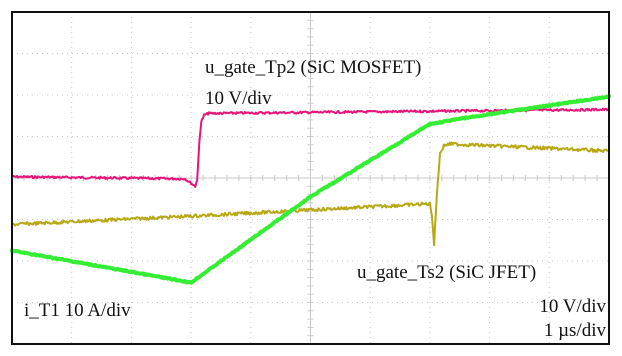 This screenshot has width=622, height=356. Describe the element at coordinates (572, 306) in the screenshot. I see `label-ts2-scale: 10 V/div` at that location.